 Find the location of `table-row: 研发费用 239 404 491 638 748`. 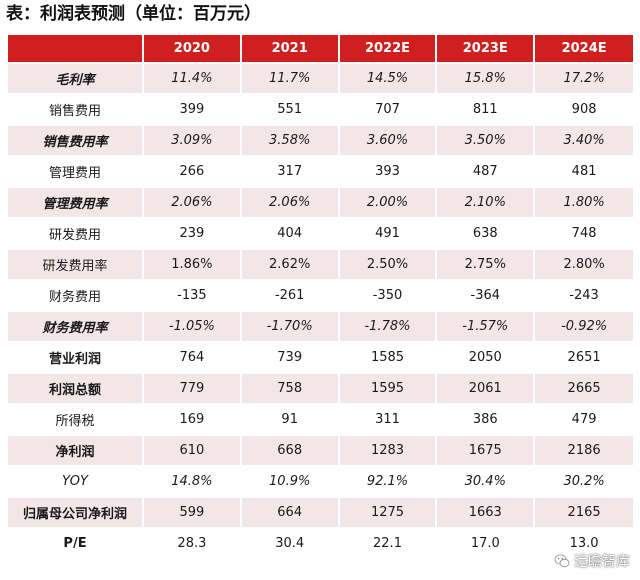

table-row: 研发费用 239 404 491 638 748 is located at coordinates (320, 233).